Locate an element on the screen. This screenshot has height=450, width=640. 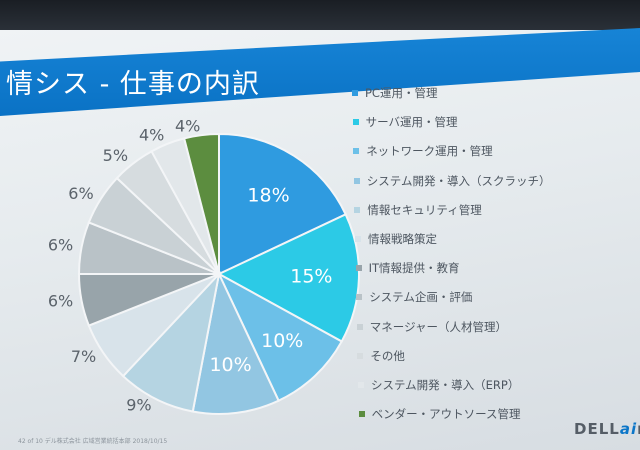
legend-item: IT情報提供・教育 is located at coordinates (407, 268).